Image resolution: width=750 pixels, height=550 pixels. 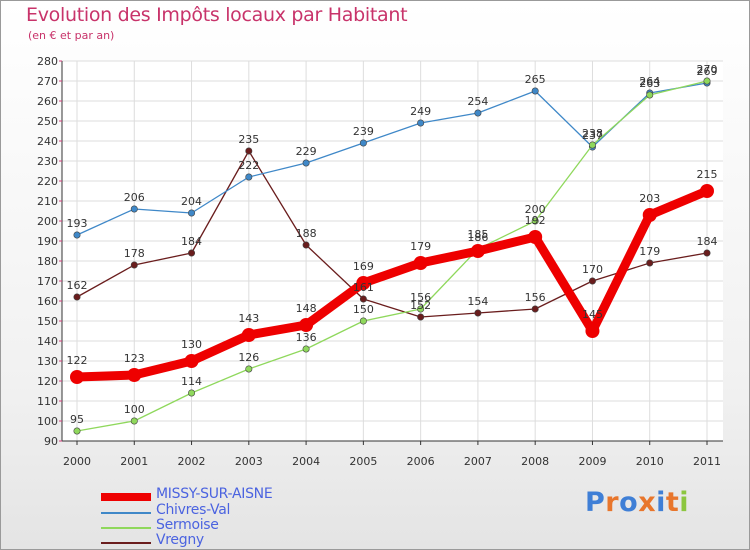 What do you see at coordinates (306, 233) in the screenshot?
I see `data-label: 188` at bounding box center [306, 233].